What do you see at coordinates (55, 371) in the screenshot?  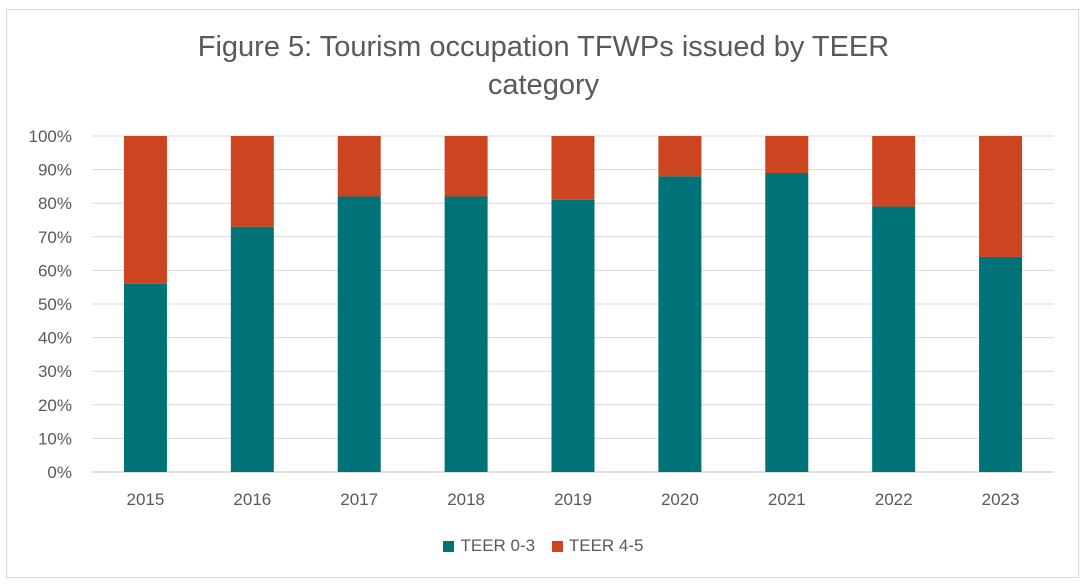 I see `y-tick-label: 30%` at bounding box center [55, 371].